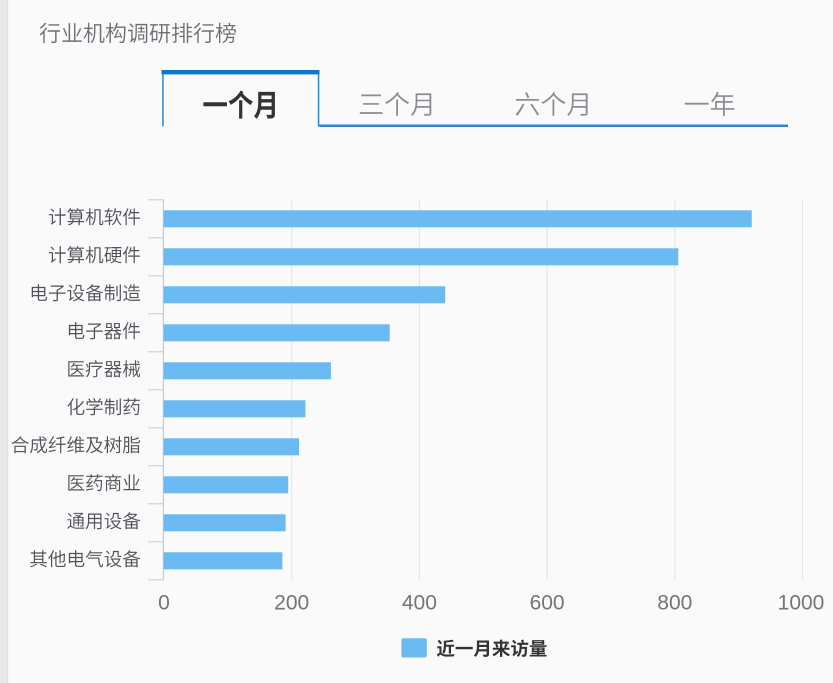 Image resolution: width=833 pixels, height=683 pixels. I want to click on svg-text: 200, so click(291, 602).